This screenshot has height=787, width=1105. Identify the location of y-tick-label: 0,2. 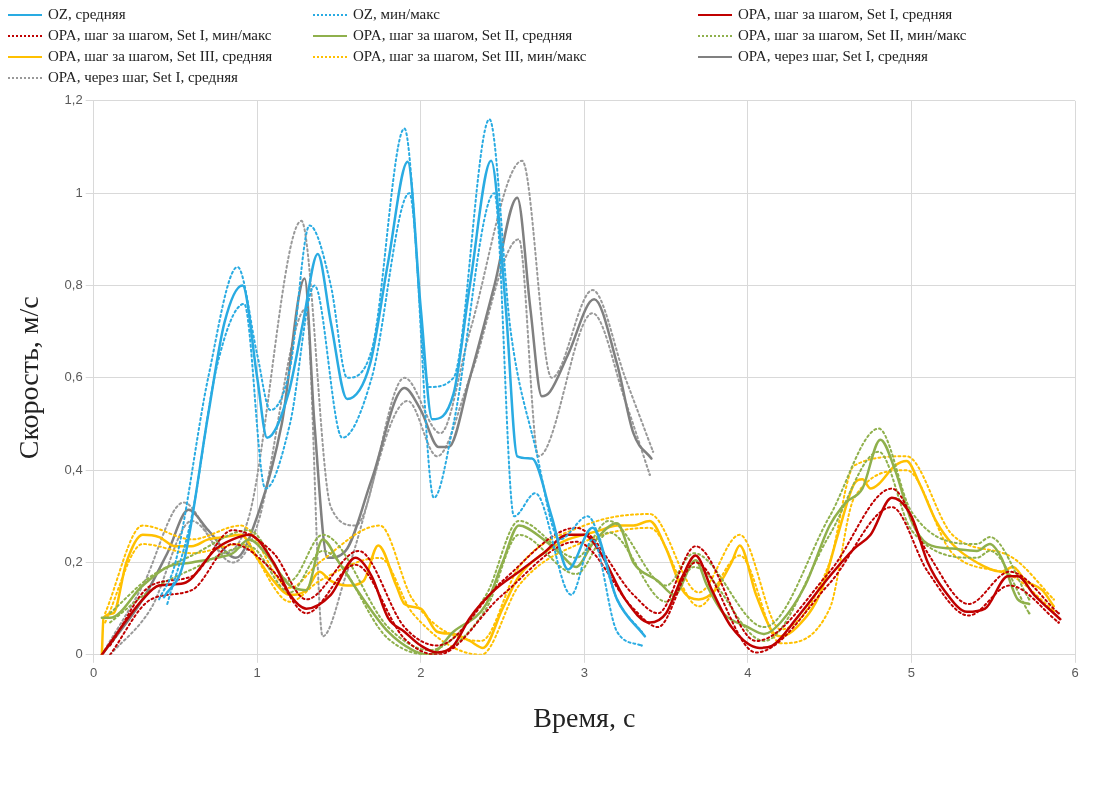
(73, 562).